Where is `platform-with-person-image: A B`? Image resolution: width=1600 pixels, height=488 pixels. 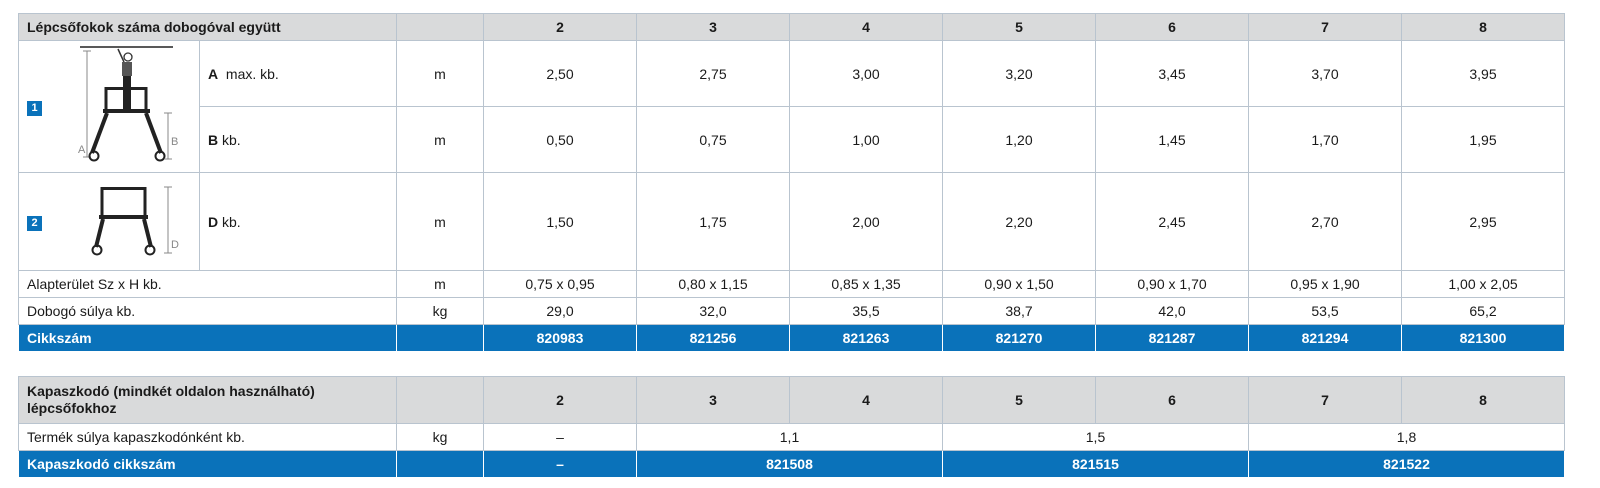
platform-with-person-image: A B is located at coordinates (124, 106).